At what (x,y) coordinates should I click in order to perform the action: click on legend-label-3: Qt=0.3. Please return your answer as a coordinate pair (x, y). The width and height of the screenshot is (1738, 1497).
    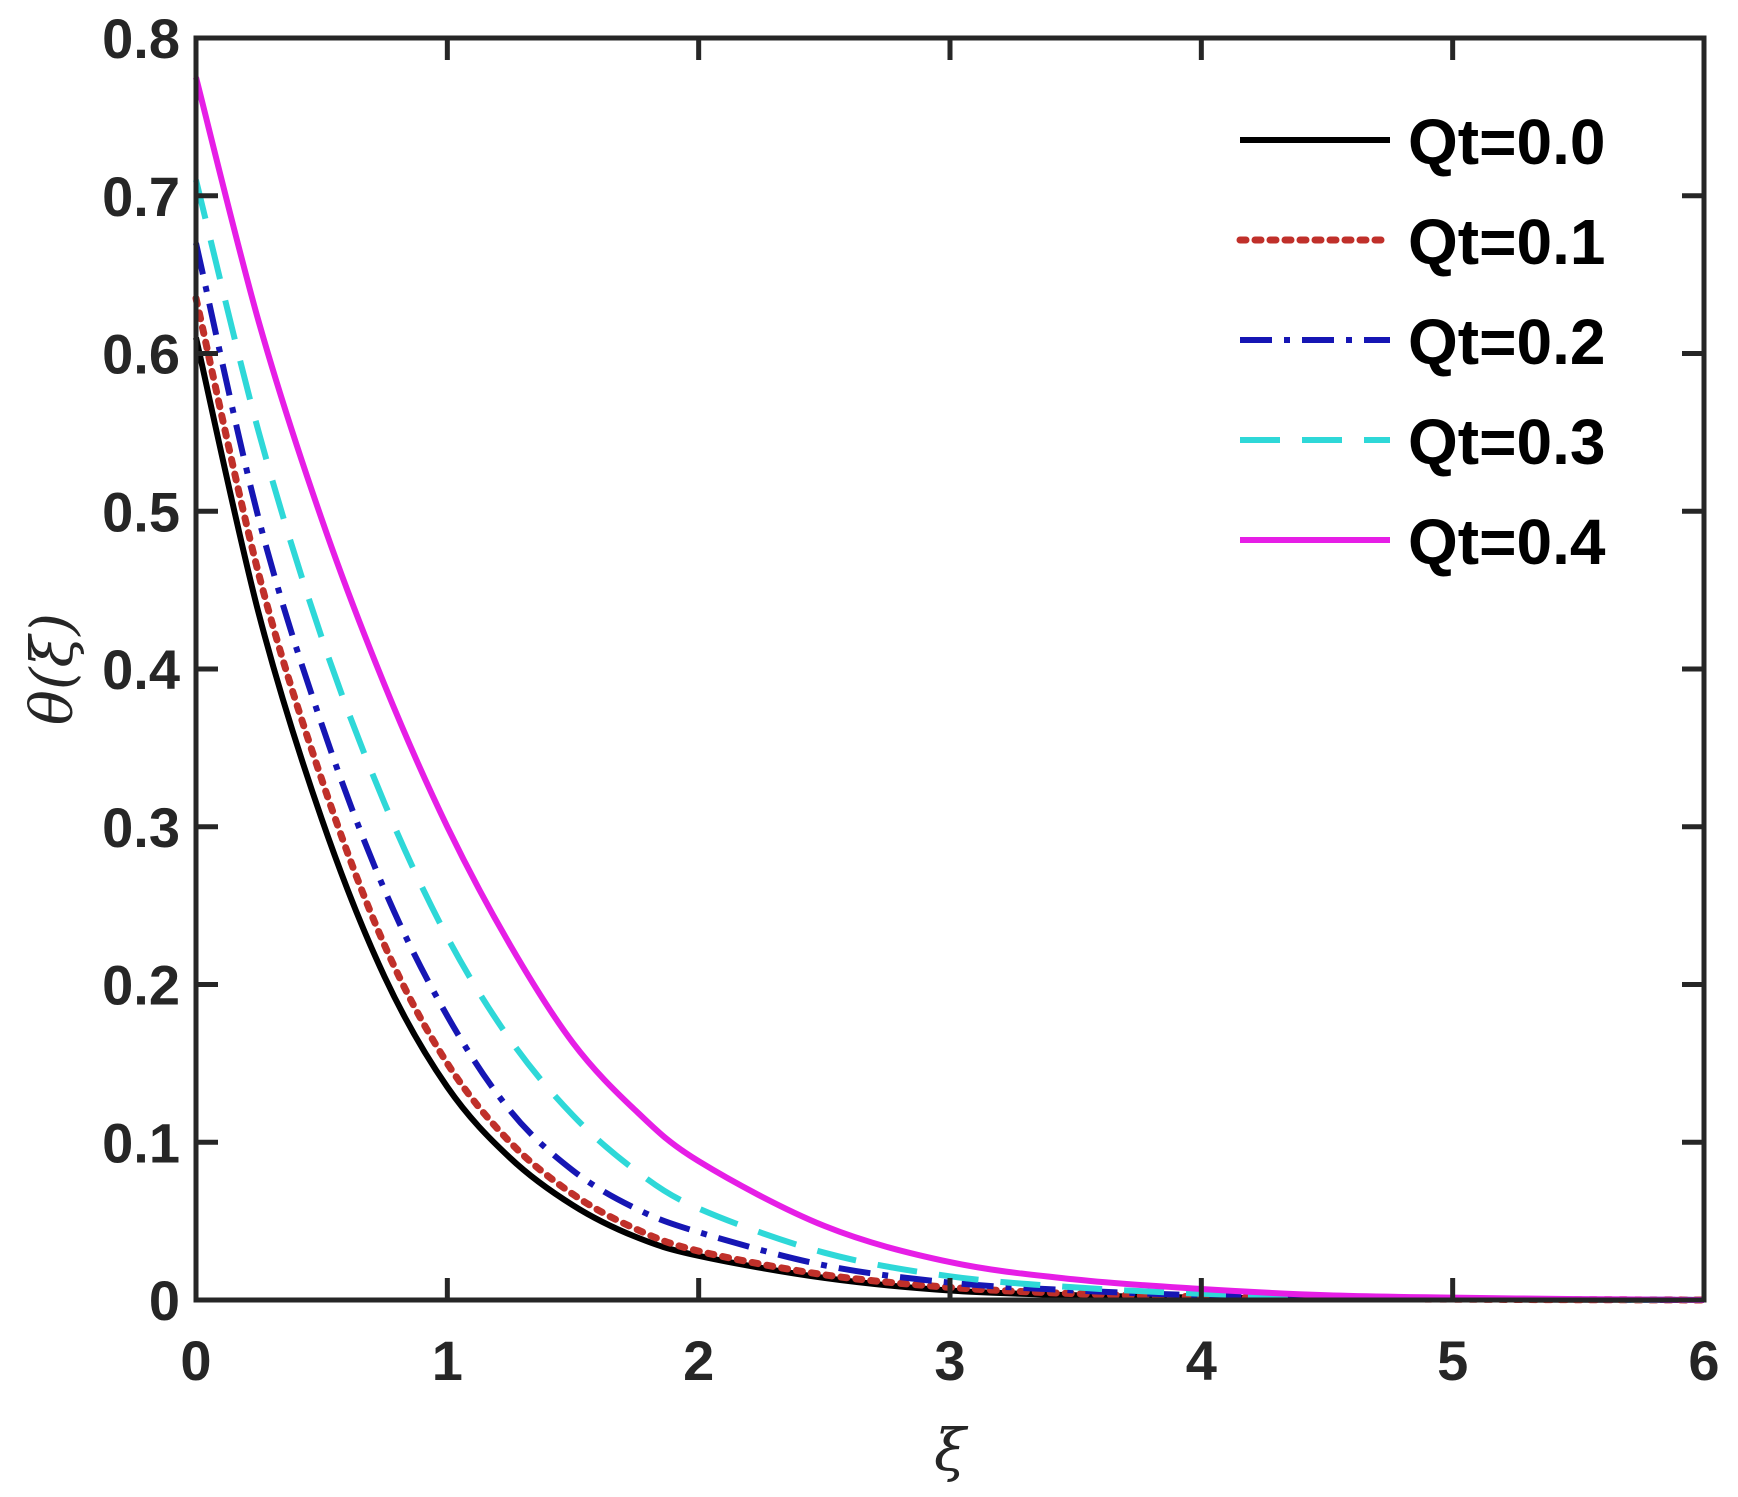
    Looking at the image, I should click on (1506, 442).